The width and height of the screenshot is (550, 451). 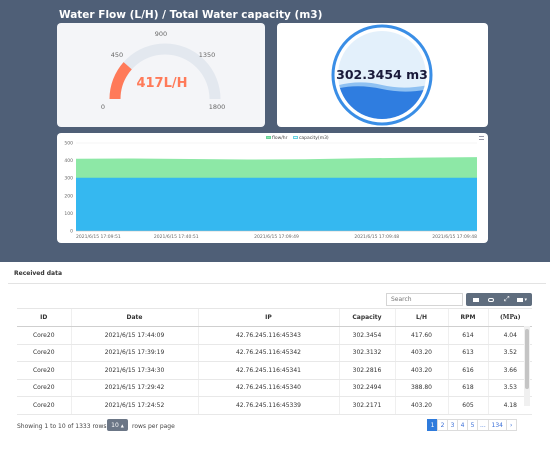 I want to click on cell-date: 2021/6/15 17:34:30, so click(x=134, y=370).